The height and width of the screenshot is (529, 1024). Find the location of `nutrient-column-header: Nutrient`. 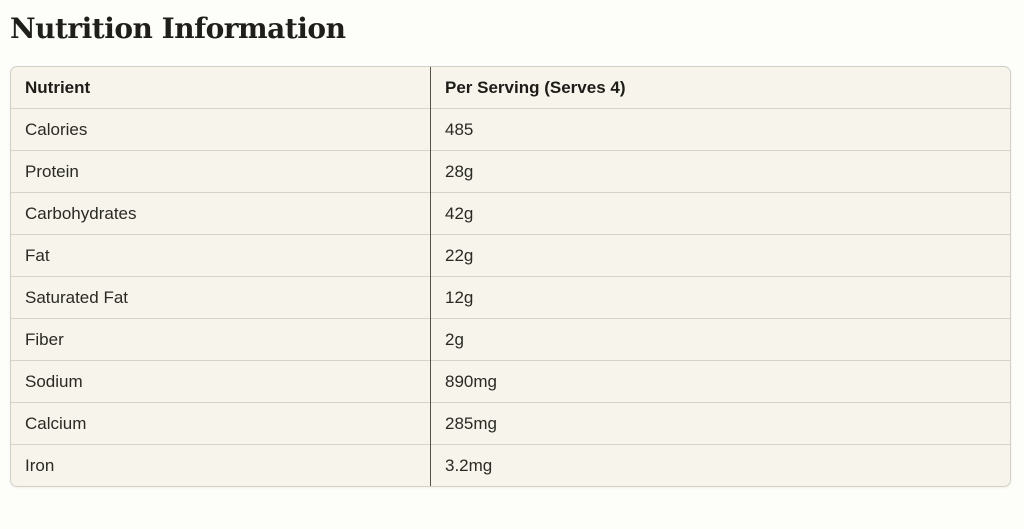

nutrient-column-header: Nutrient is located at coordinates (221, 88).